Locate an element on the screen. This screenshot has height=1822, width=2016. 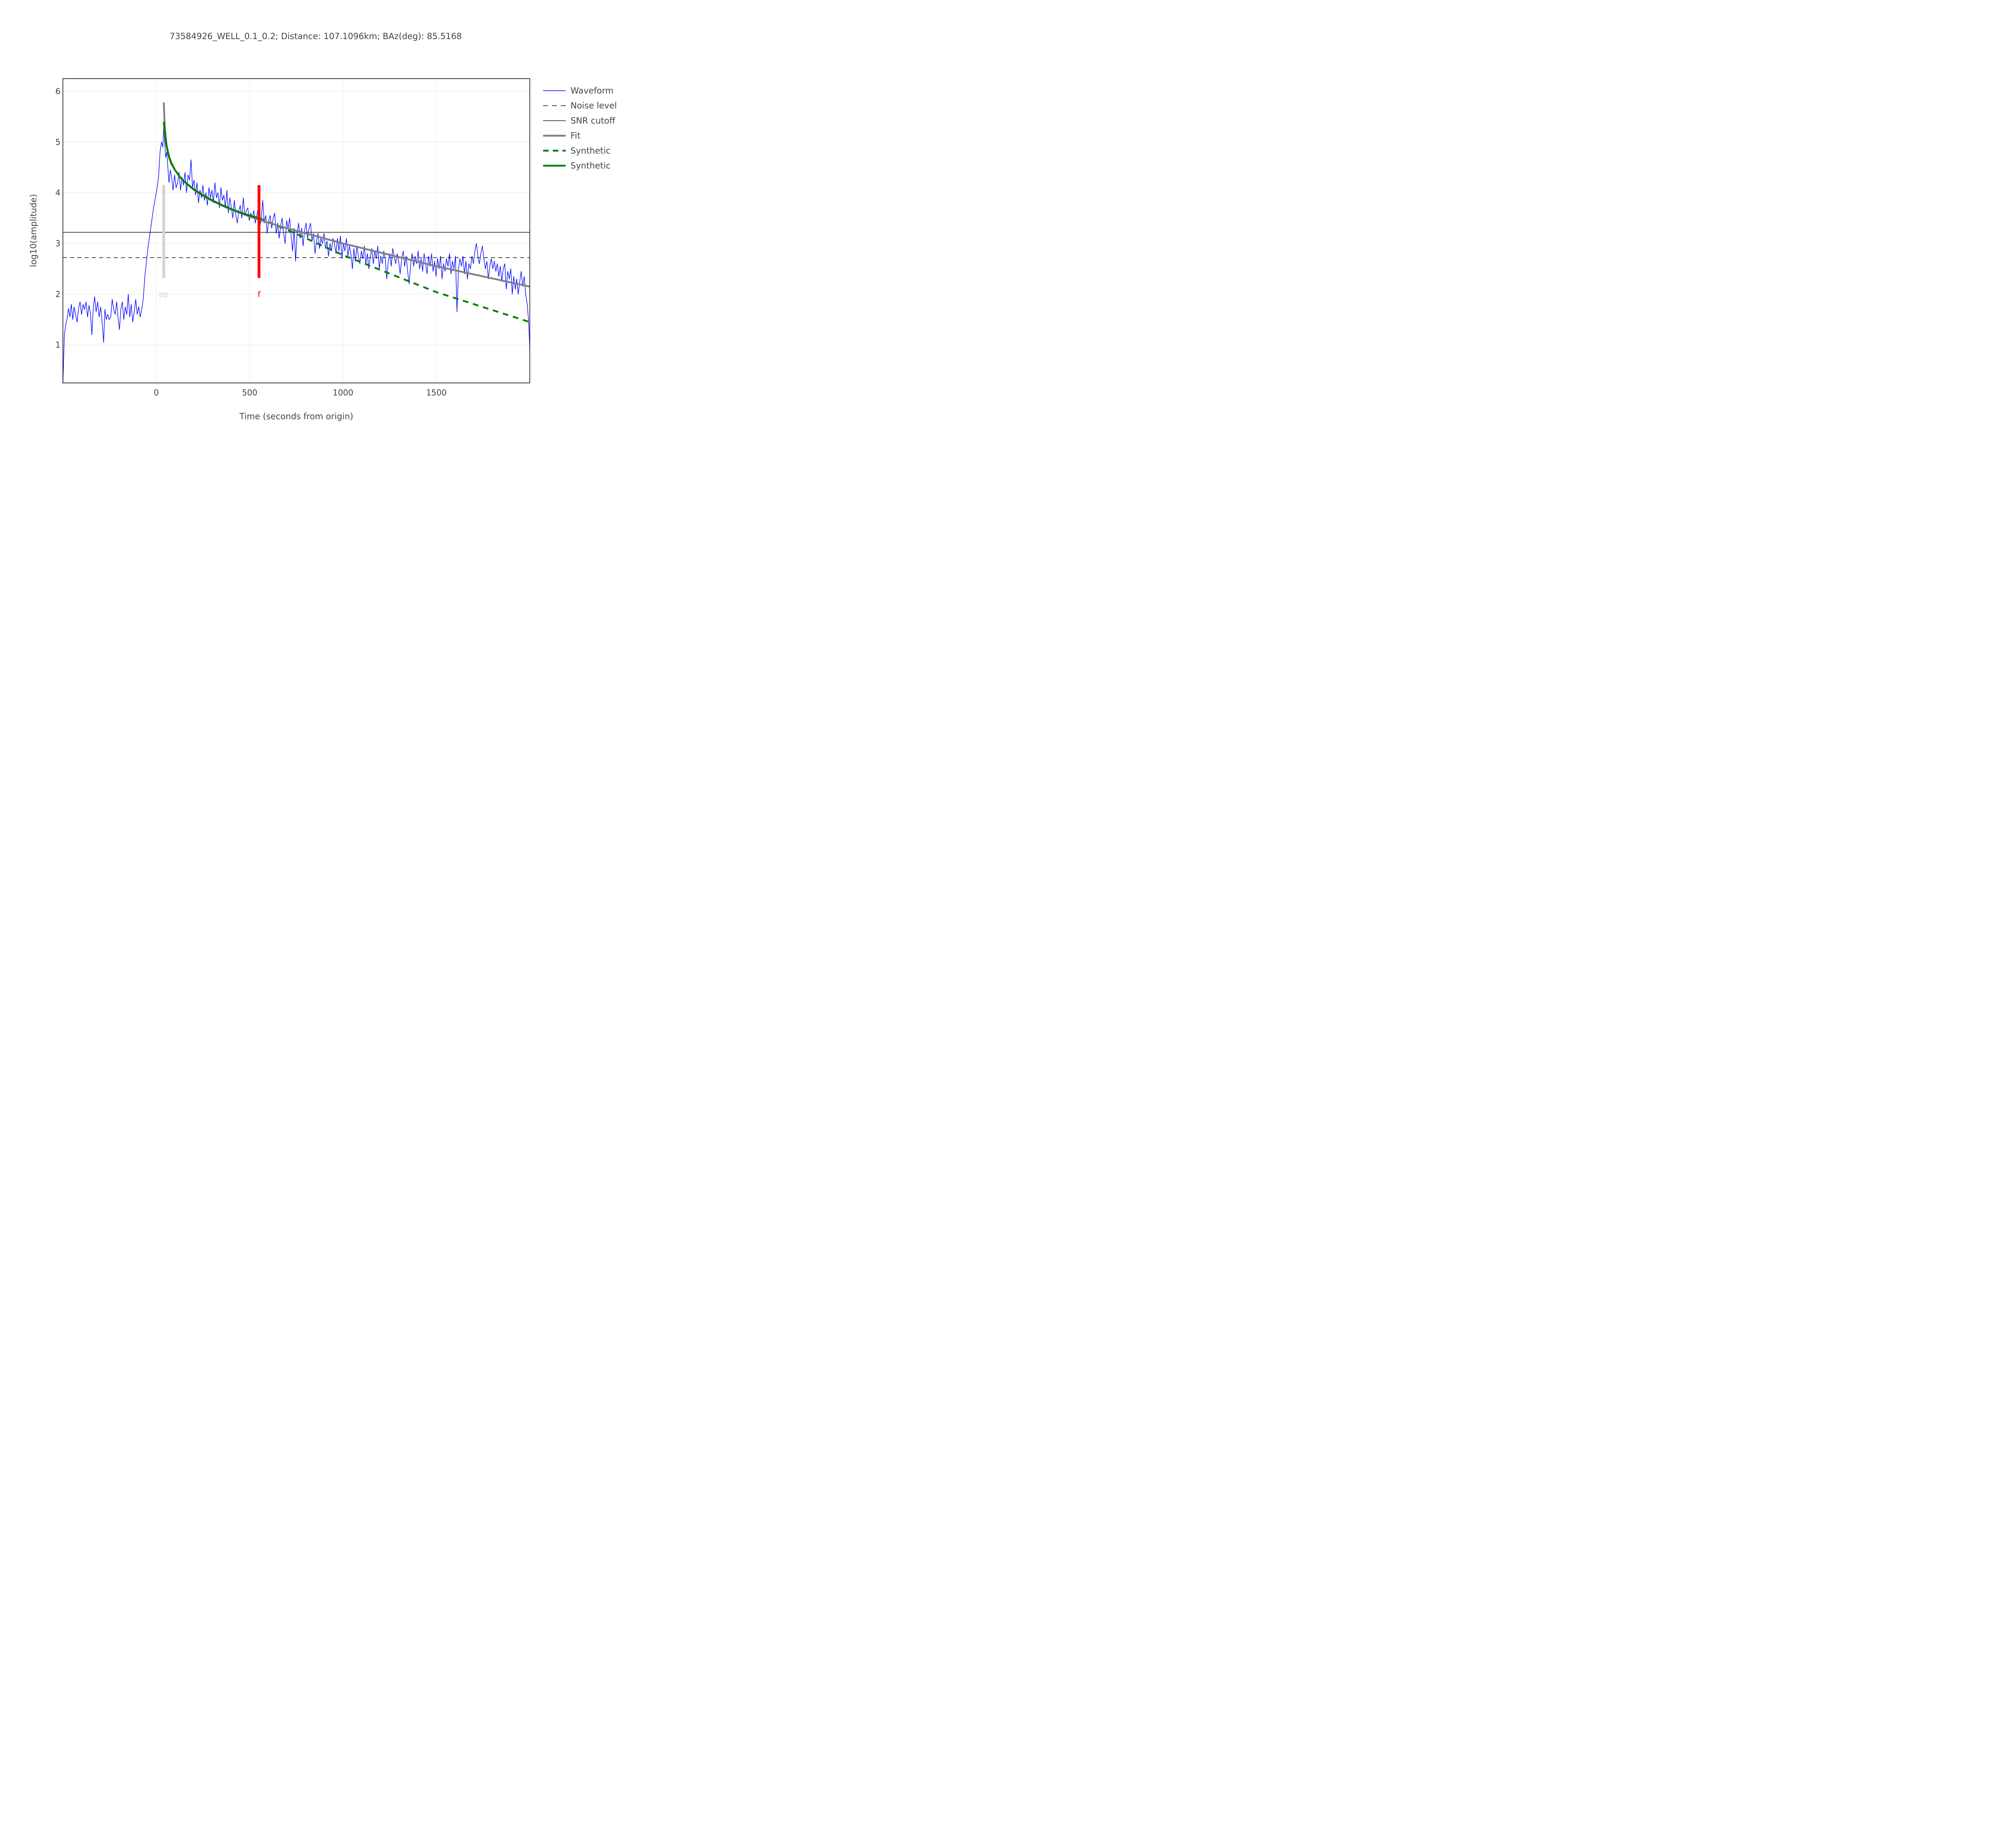
series-fit-line is located at coordinates (346, 195).